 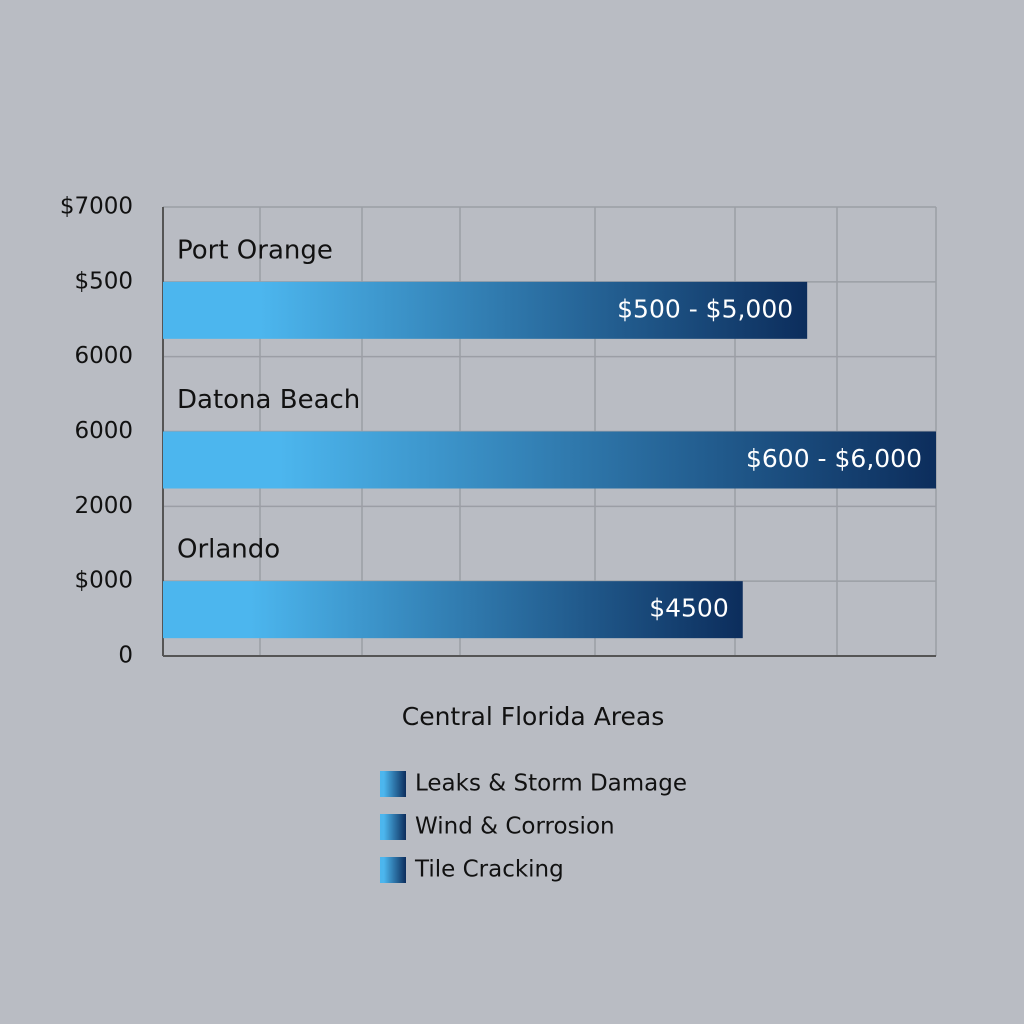 I want to click on category-label: Port Orange, so click(x=255, y=250).